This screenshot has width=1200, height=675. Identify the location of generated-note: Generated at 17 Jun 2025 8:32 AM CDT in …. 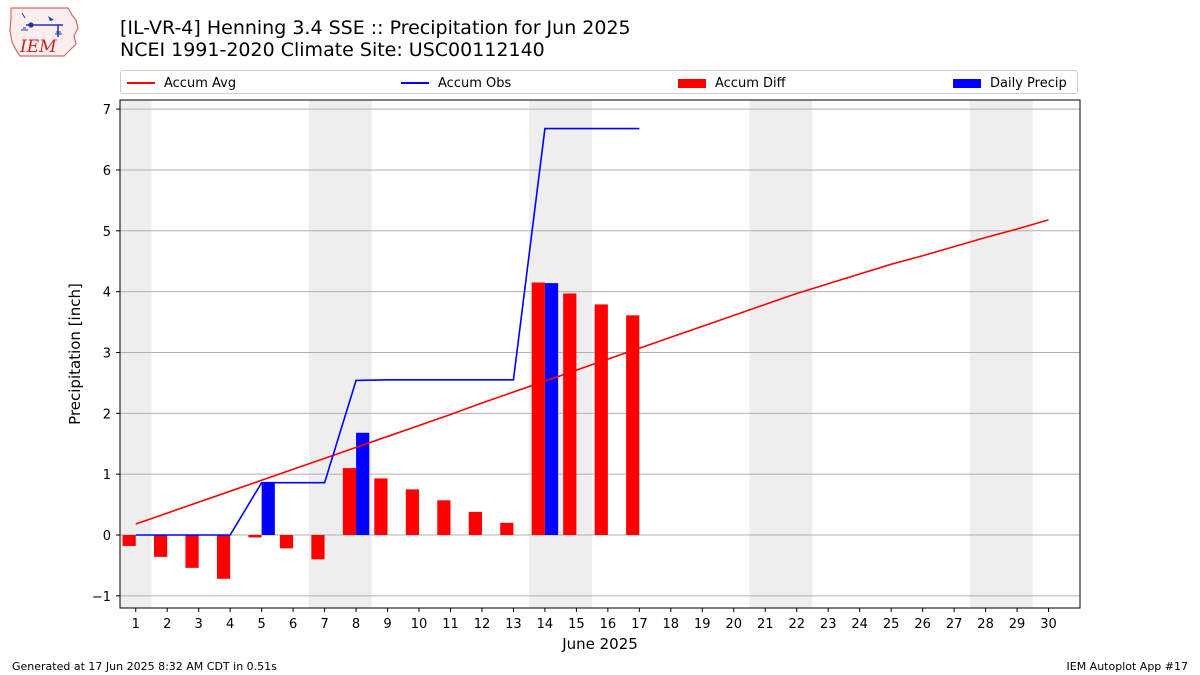
(144, 666).